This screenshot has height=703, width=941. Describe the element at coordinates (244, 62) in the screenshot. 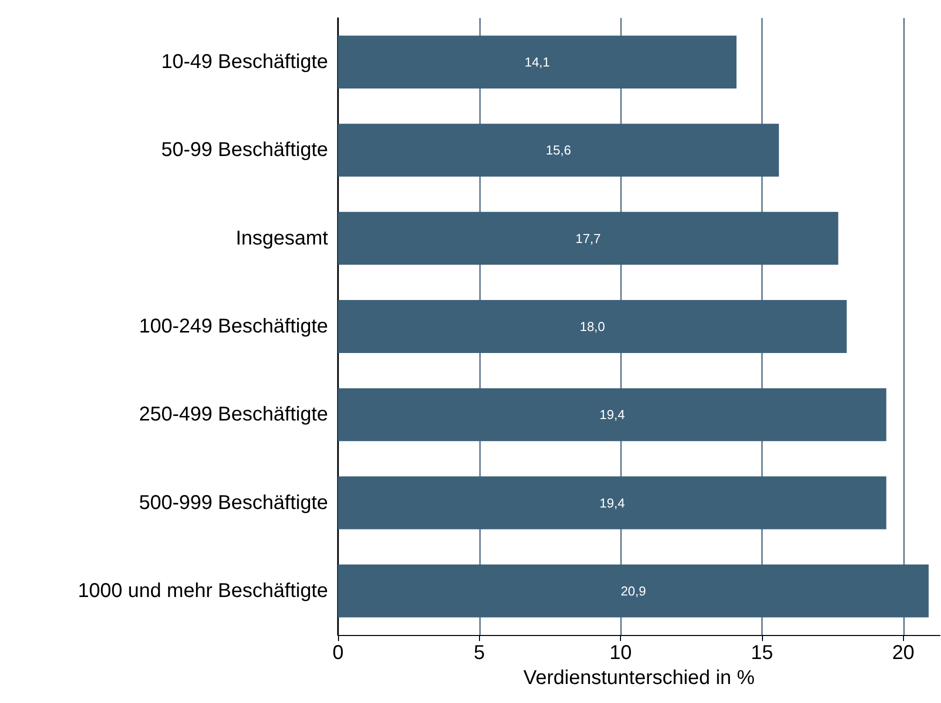

I see `y-tick-label: 10-49 Beschäftigte` at that location.